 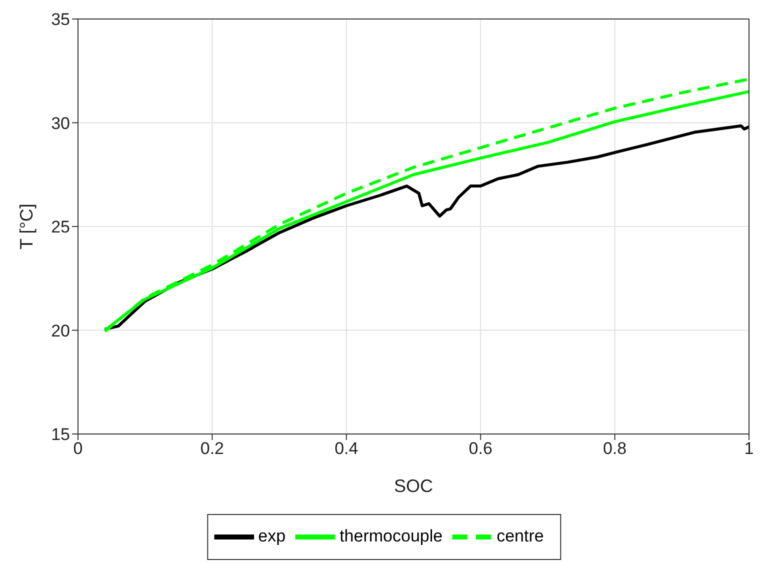 I want to click on x-tick-label: 0.6, so click(x=480, y=448).